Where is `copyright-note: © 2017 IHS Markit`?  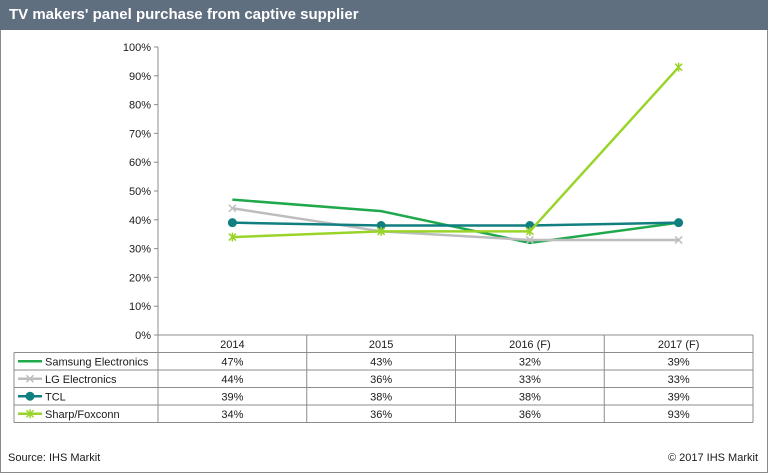 copyright-note: © 2017 IHS Markit is located at coordinates (712, 458).